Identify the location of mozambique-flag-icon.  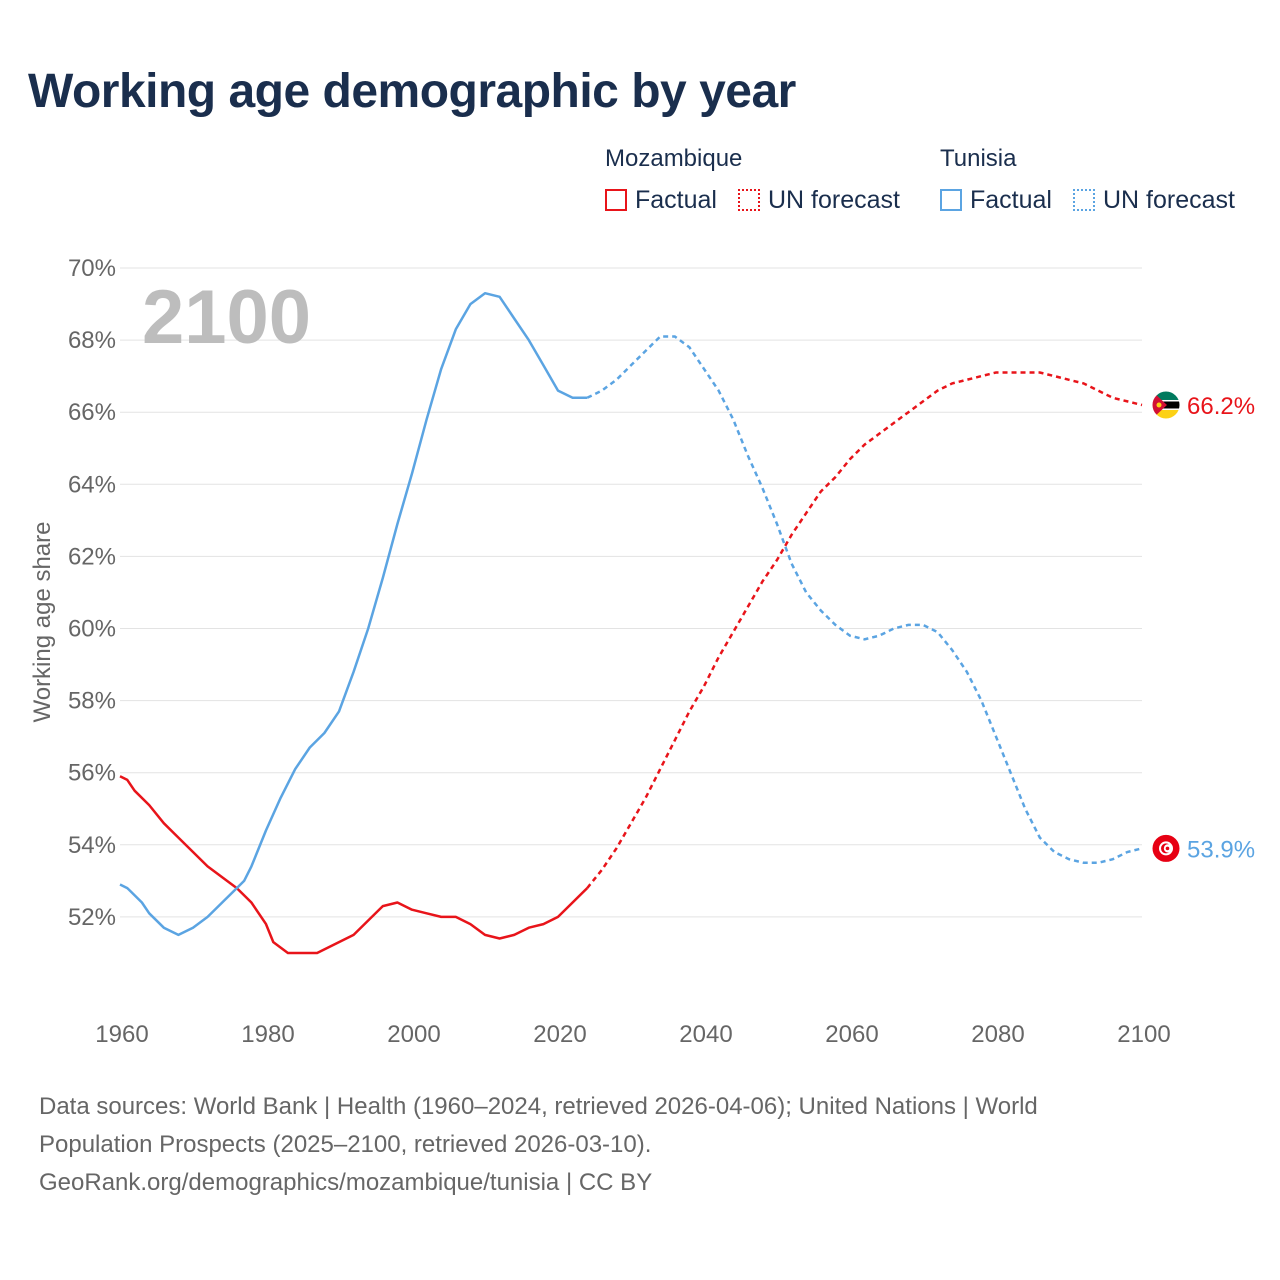
(1166, 405).